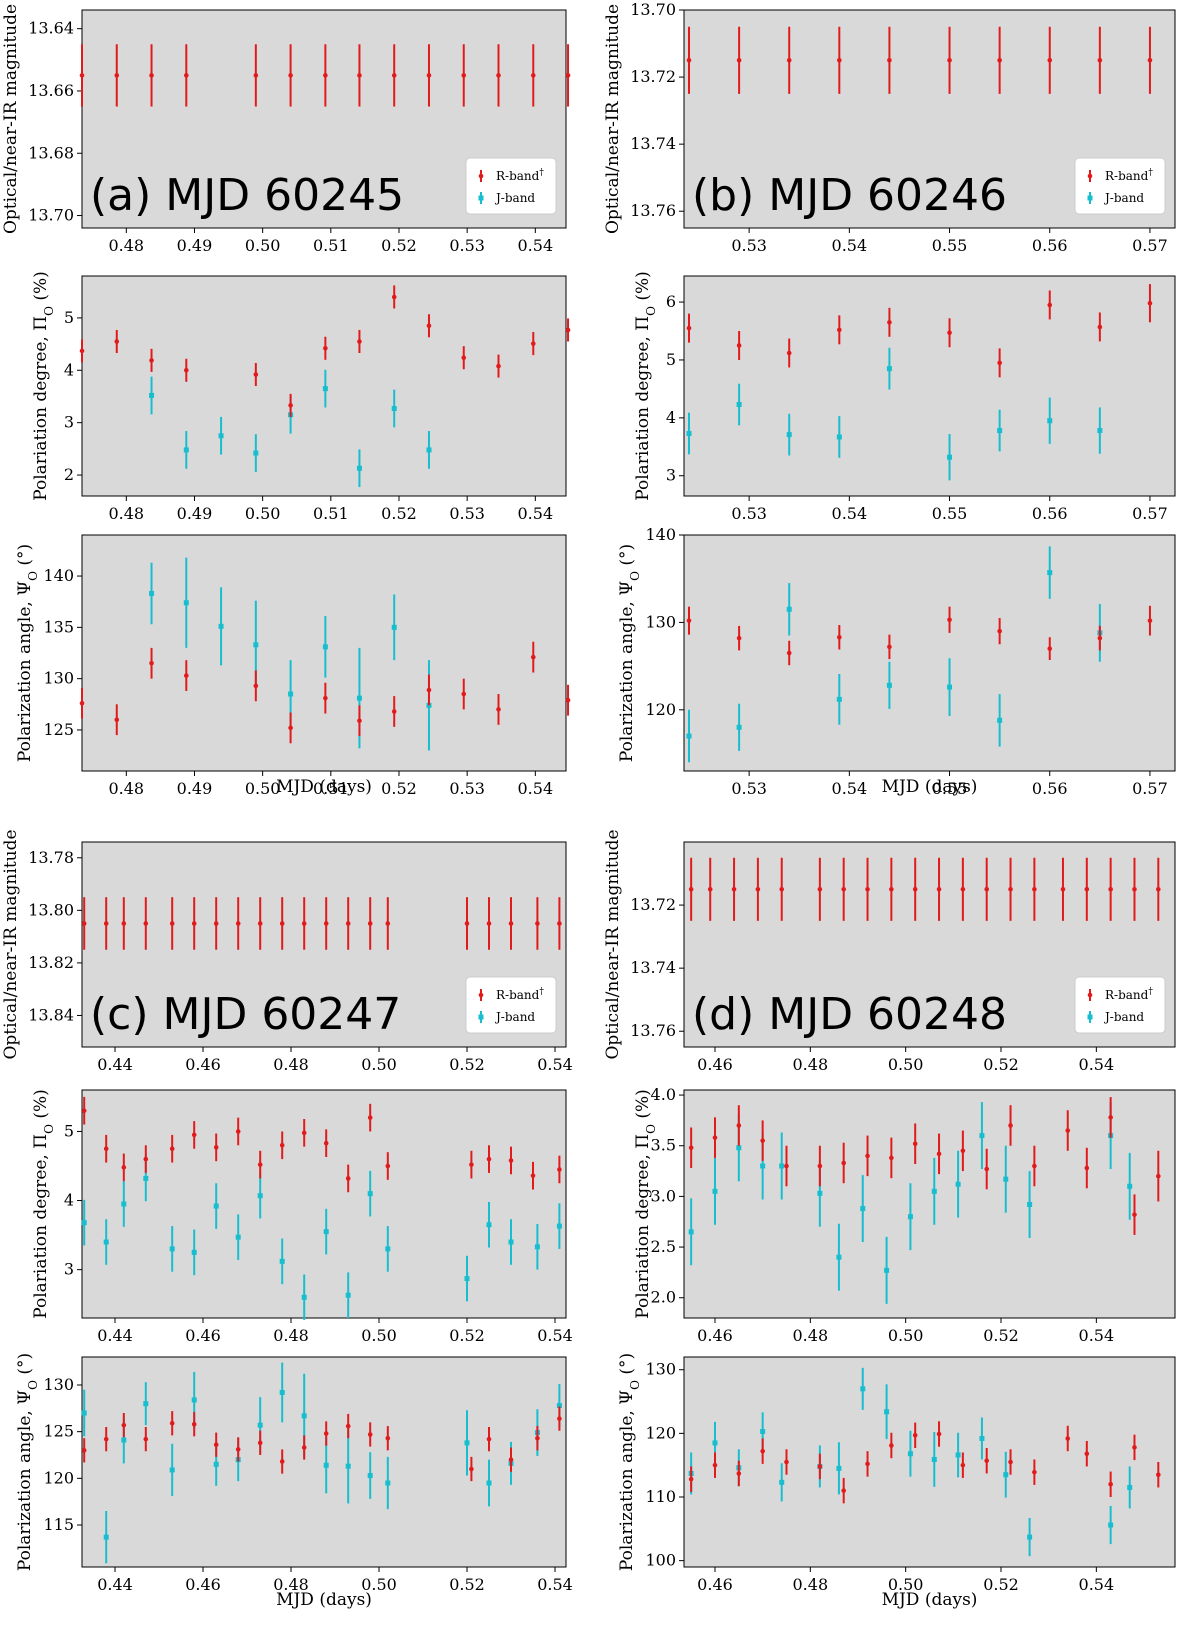 This screenshot has width=1200, height=1631. What do you see at coordinates (1090, 995) in the screenshot?
I see `legend-r-marker` at bounding box center [1090, 995].